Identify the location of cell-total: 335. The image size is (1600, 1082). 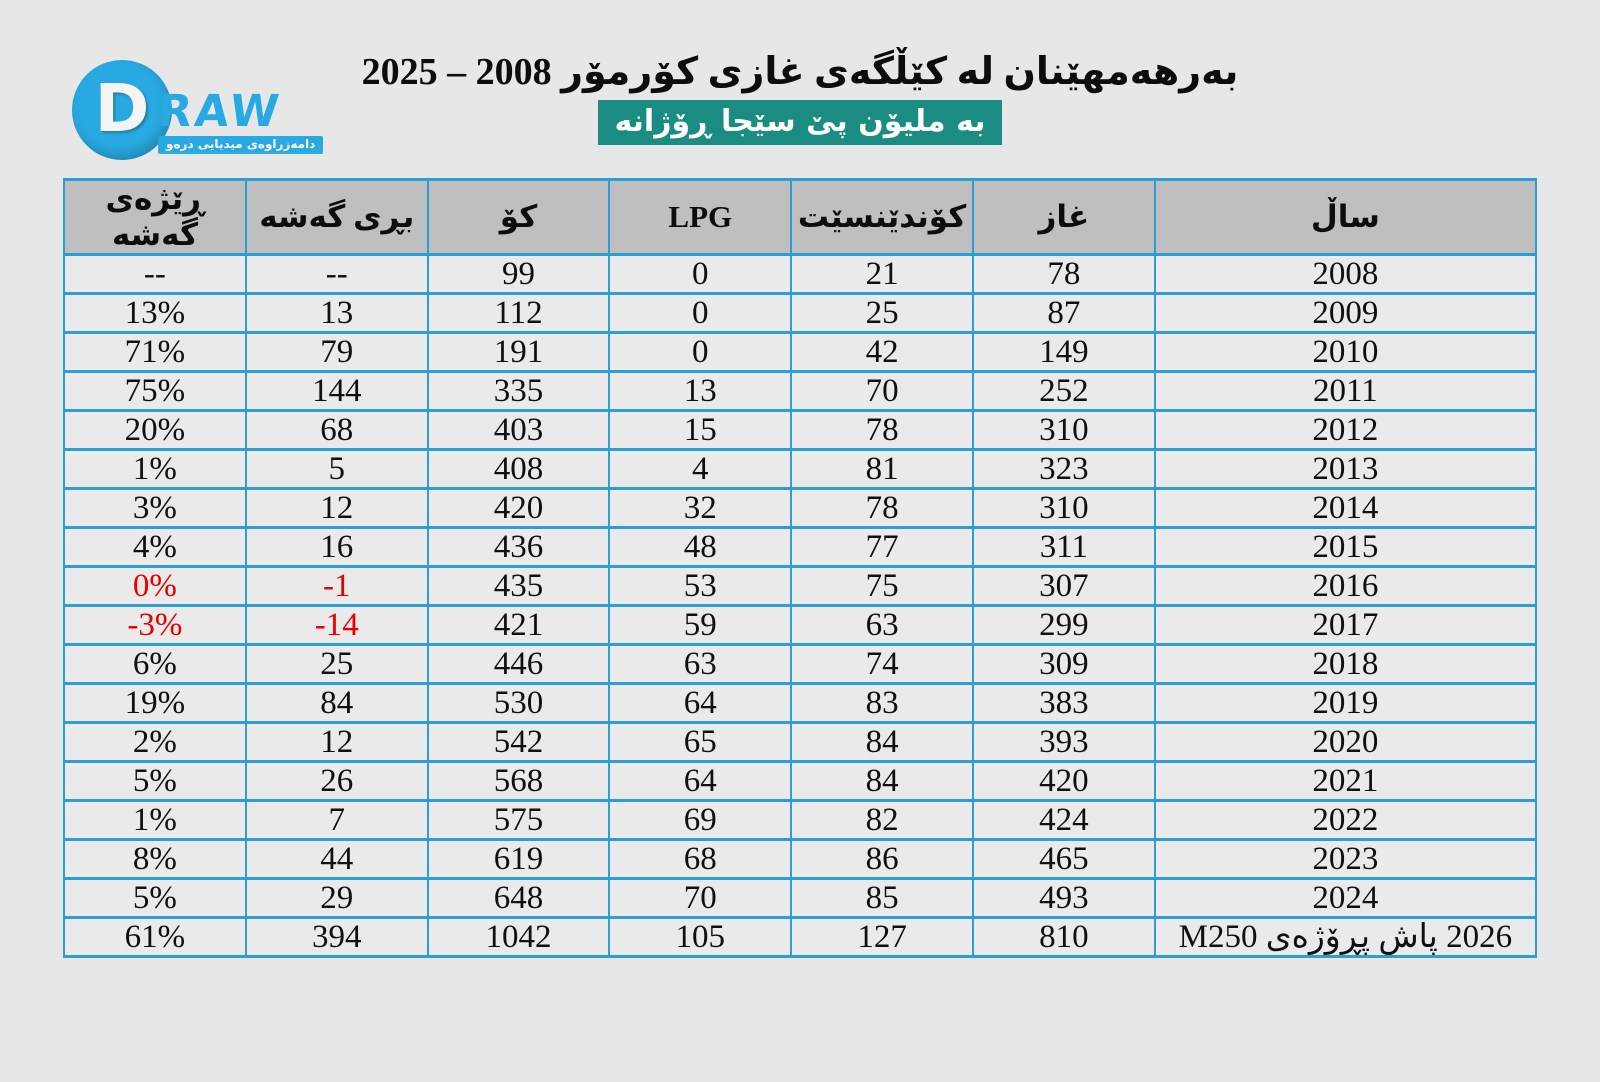
(518, 391).